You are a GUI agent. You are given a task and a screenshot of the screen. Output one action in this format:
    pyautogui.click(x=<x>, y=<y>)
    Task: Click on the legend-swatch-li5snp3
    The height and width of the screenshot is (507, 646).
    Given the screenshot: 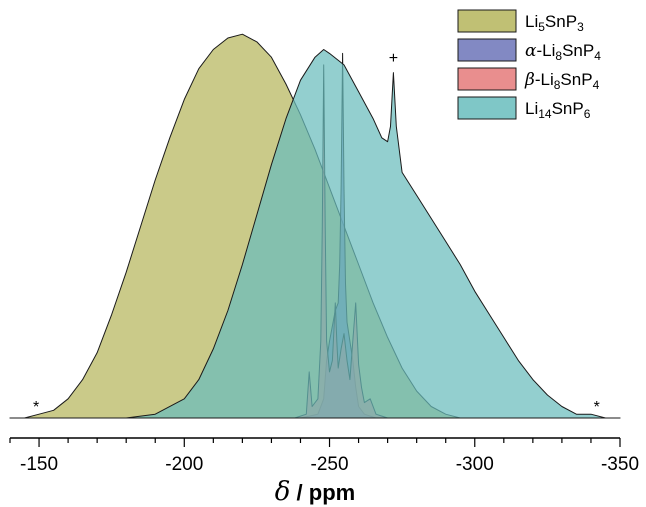 What is the action you would take?
    pyautogui.click(x=487, y=21)
    